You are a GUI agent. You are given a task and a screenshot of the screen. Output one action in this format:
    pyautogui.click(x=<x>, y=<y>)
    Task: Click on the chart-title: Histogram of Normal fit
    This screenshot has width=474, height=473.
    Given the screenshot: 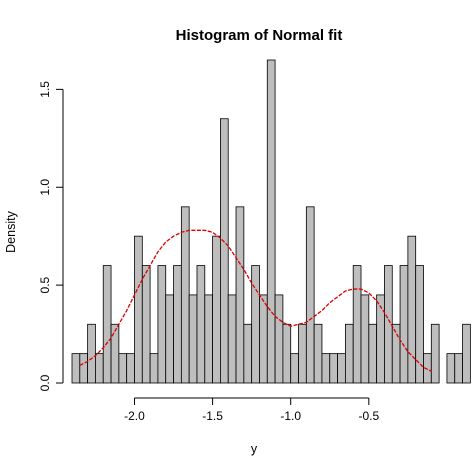 What is the action you would take?
    pyautogui.click(x=259, y=35)
    